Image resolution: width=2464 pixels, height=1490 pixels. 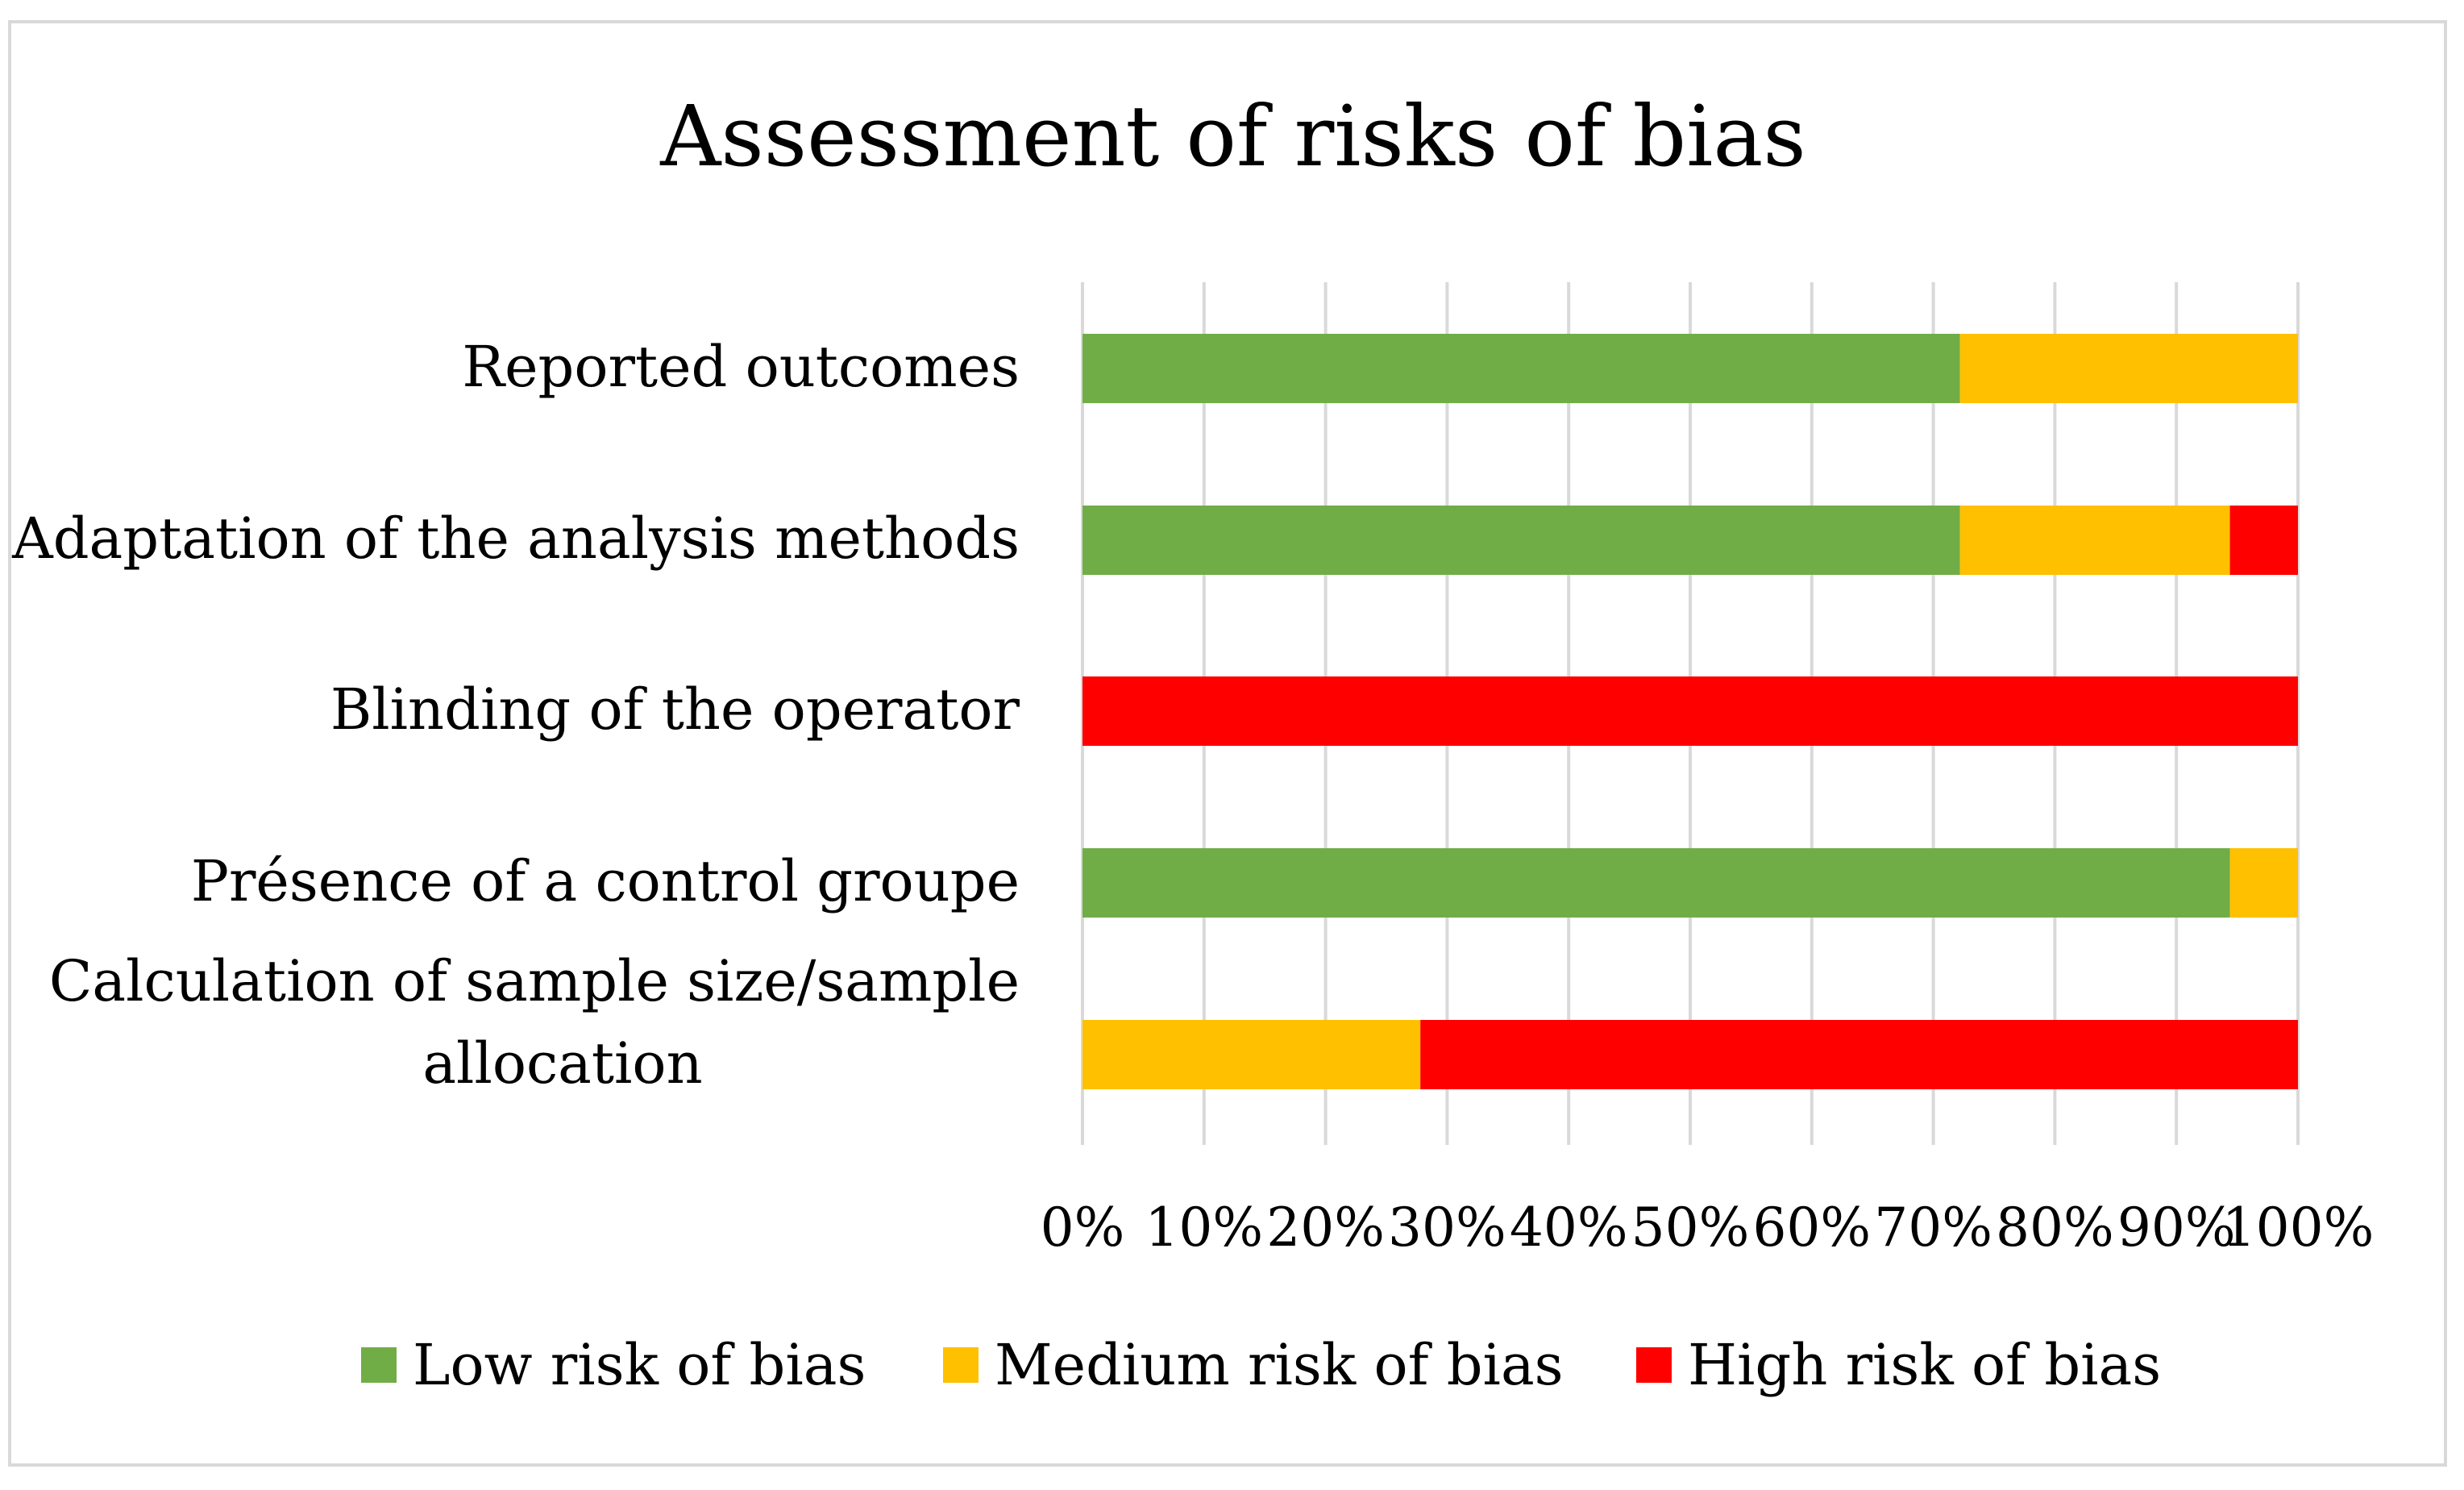 I want to click on x-axis-ticks: 0% 10% 20% 30% 40% 50% 60% 70% 80% 90%100%, so click(x=1708, y=1228).